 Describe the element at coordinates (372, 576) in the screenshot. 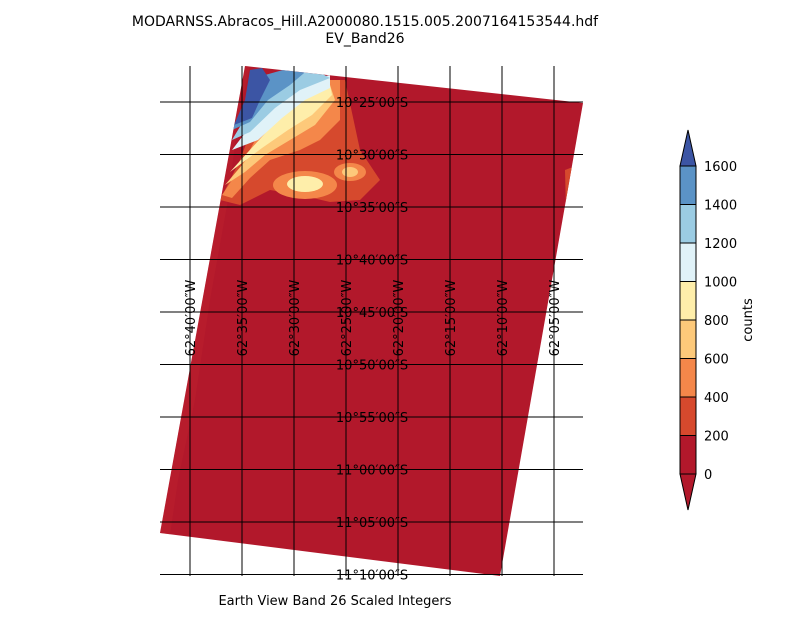

I see `lat-label: 11°10′00″S` at that location.